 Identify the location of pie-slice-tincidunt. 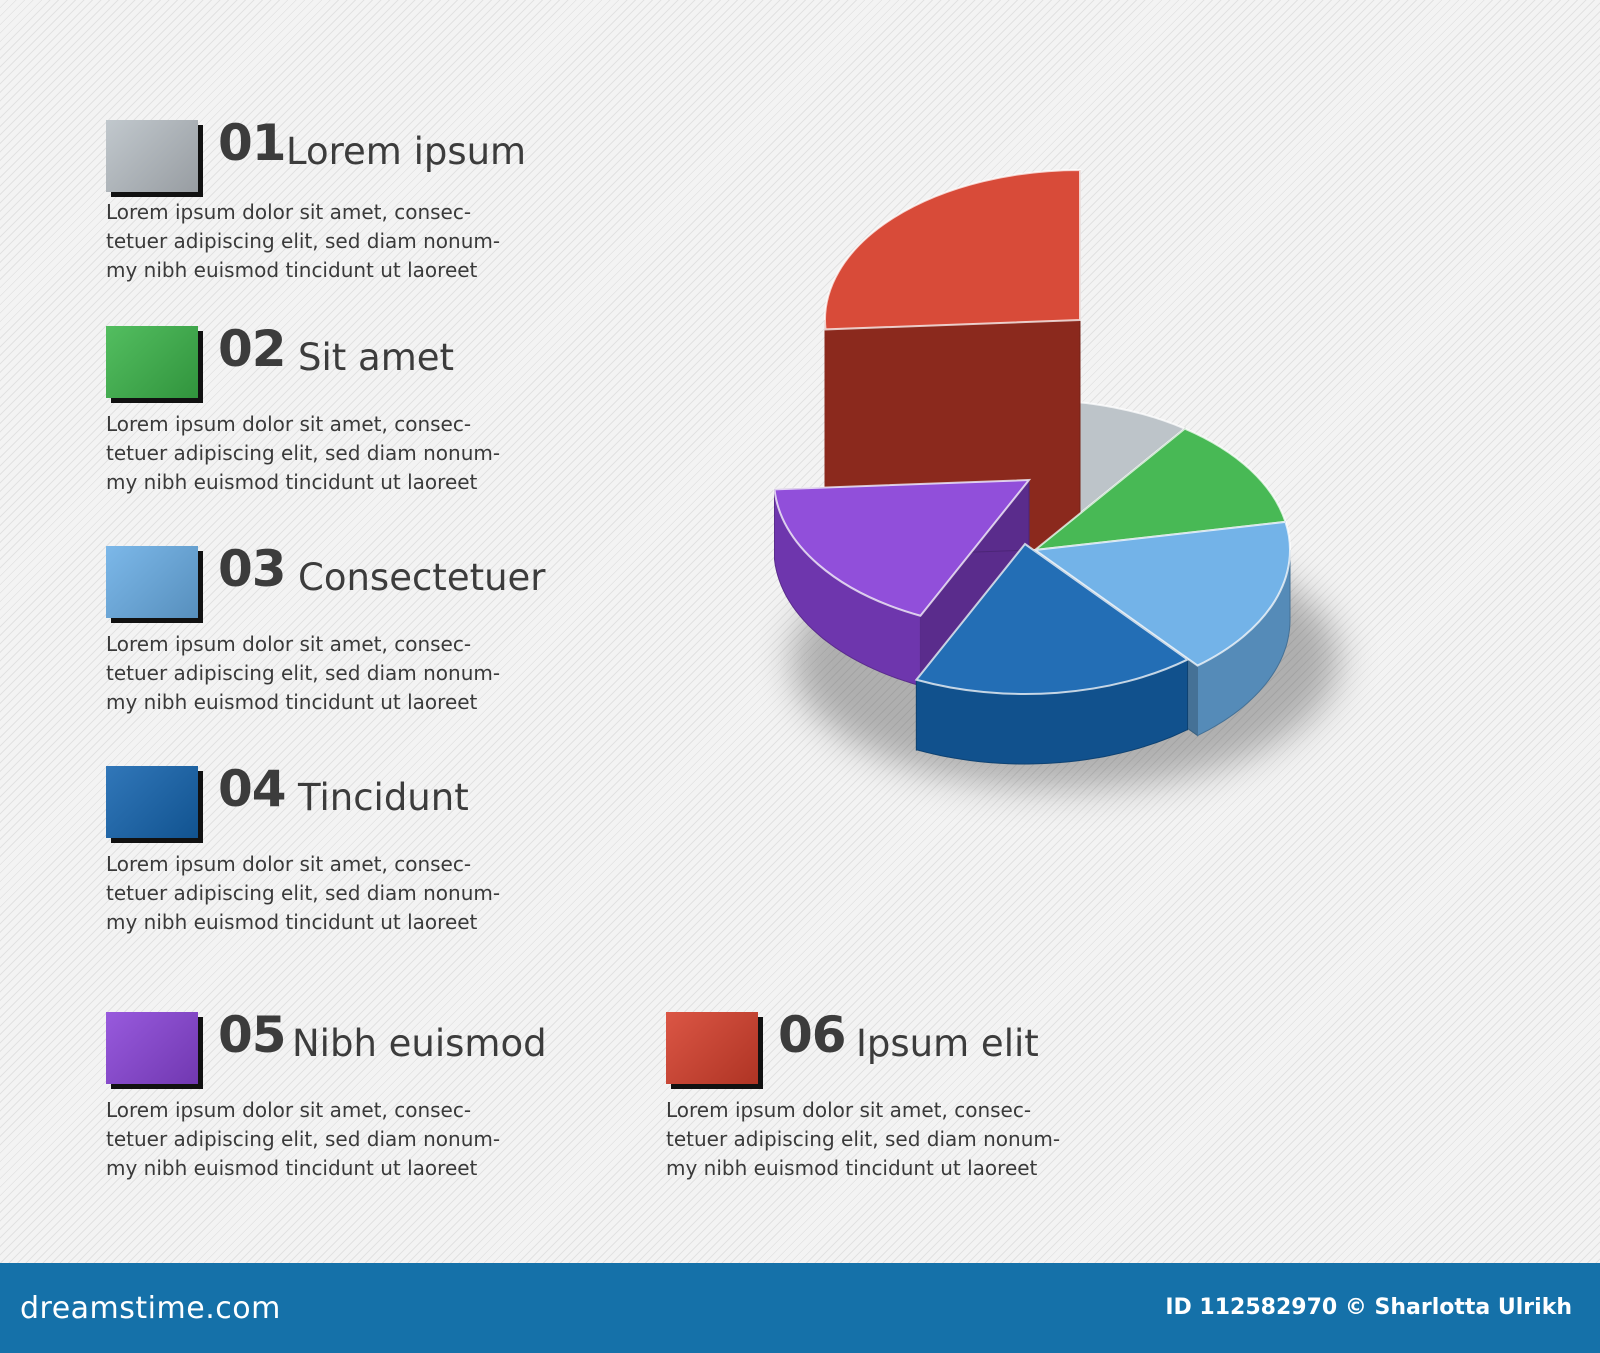
(1052, 653).